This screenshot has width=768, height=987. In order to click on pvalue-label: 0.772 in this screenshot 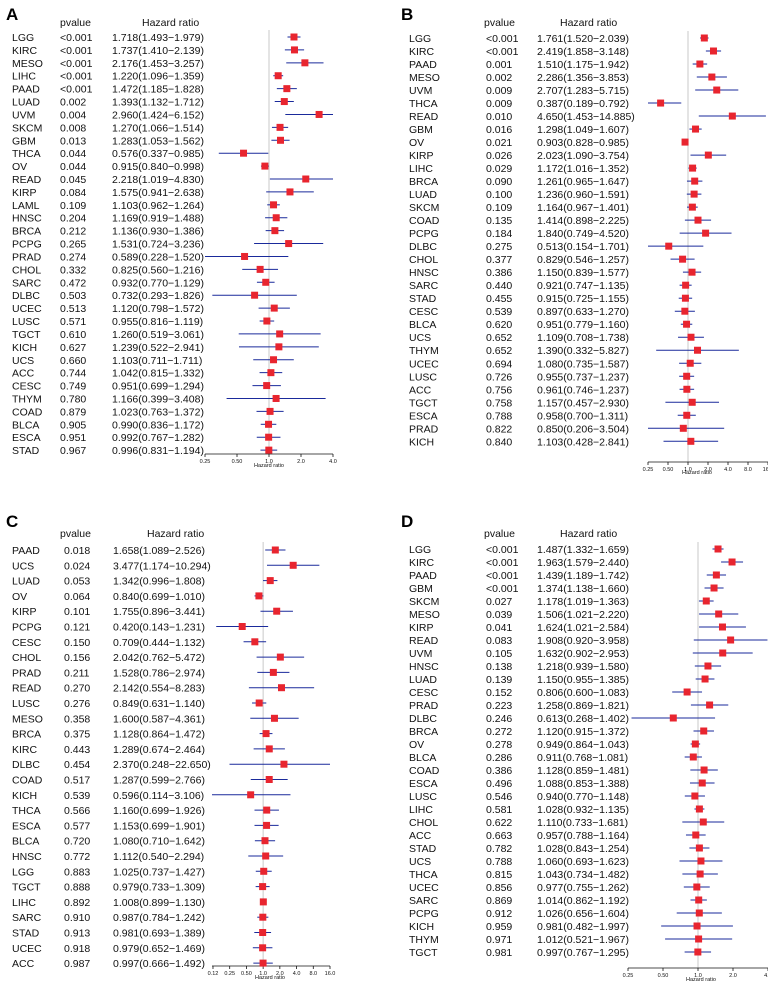, I will do `click(77, 857)`.